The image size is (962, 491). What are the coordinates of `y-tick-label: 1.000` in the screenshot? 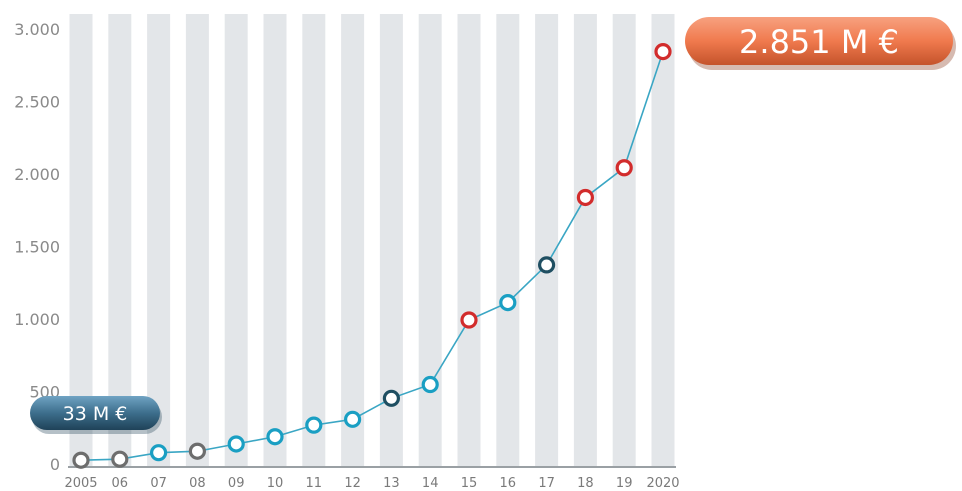 It's located at (37, 319).